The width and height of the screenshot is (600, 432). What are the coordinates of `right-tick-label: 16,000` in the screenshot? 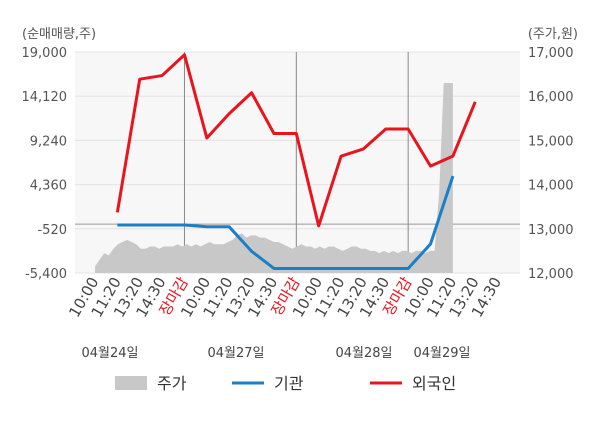 It's located at (551, 97).